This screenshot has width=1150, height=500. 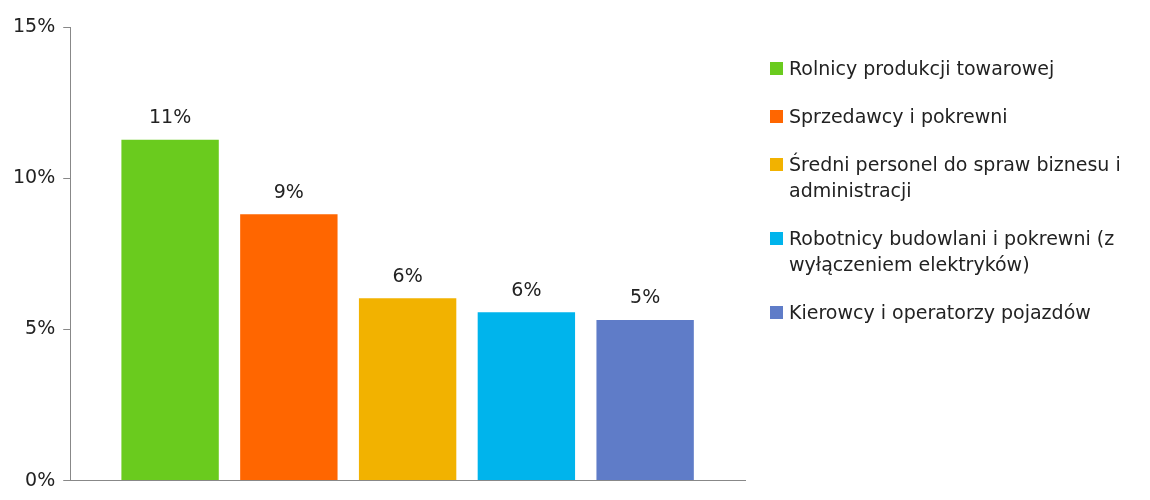 What do you see at coordinates (952, 251) in the screenshot?
I see `legend-label: Robotnicy budowlani i pokrewni (z wyłączeniem elektryków)` at bounding box center [952, 251].